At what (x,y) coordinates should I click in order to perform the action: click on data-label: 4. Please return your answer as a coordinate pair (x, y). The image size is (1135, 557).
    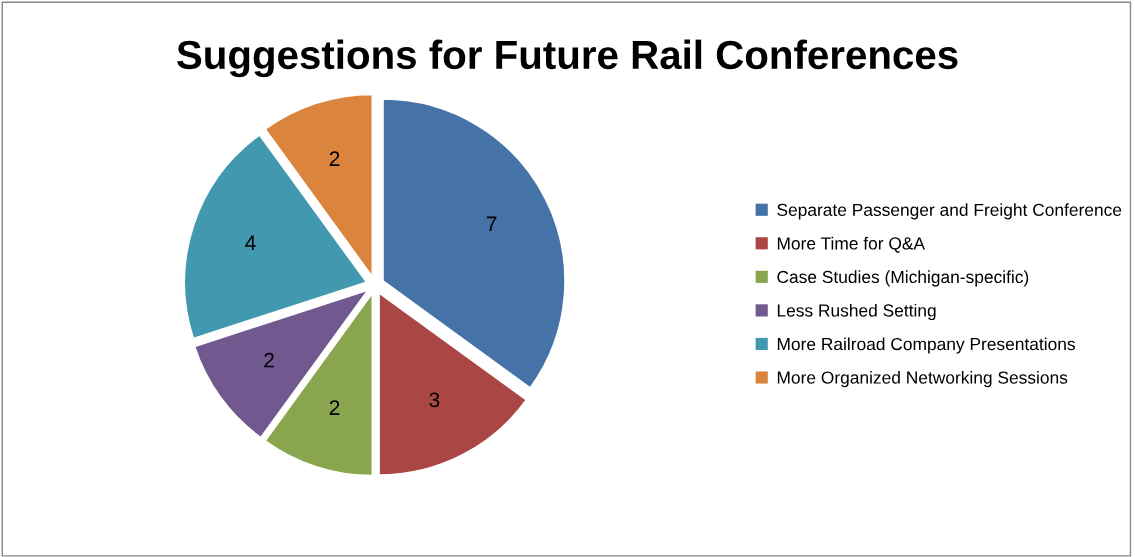
    Looking at the image, I should click on (250, 242).